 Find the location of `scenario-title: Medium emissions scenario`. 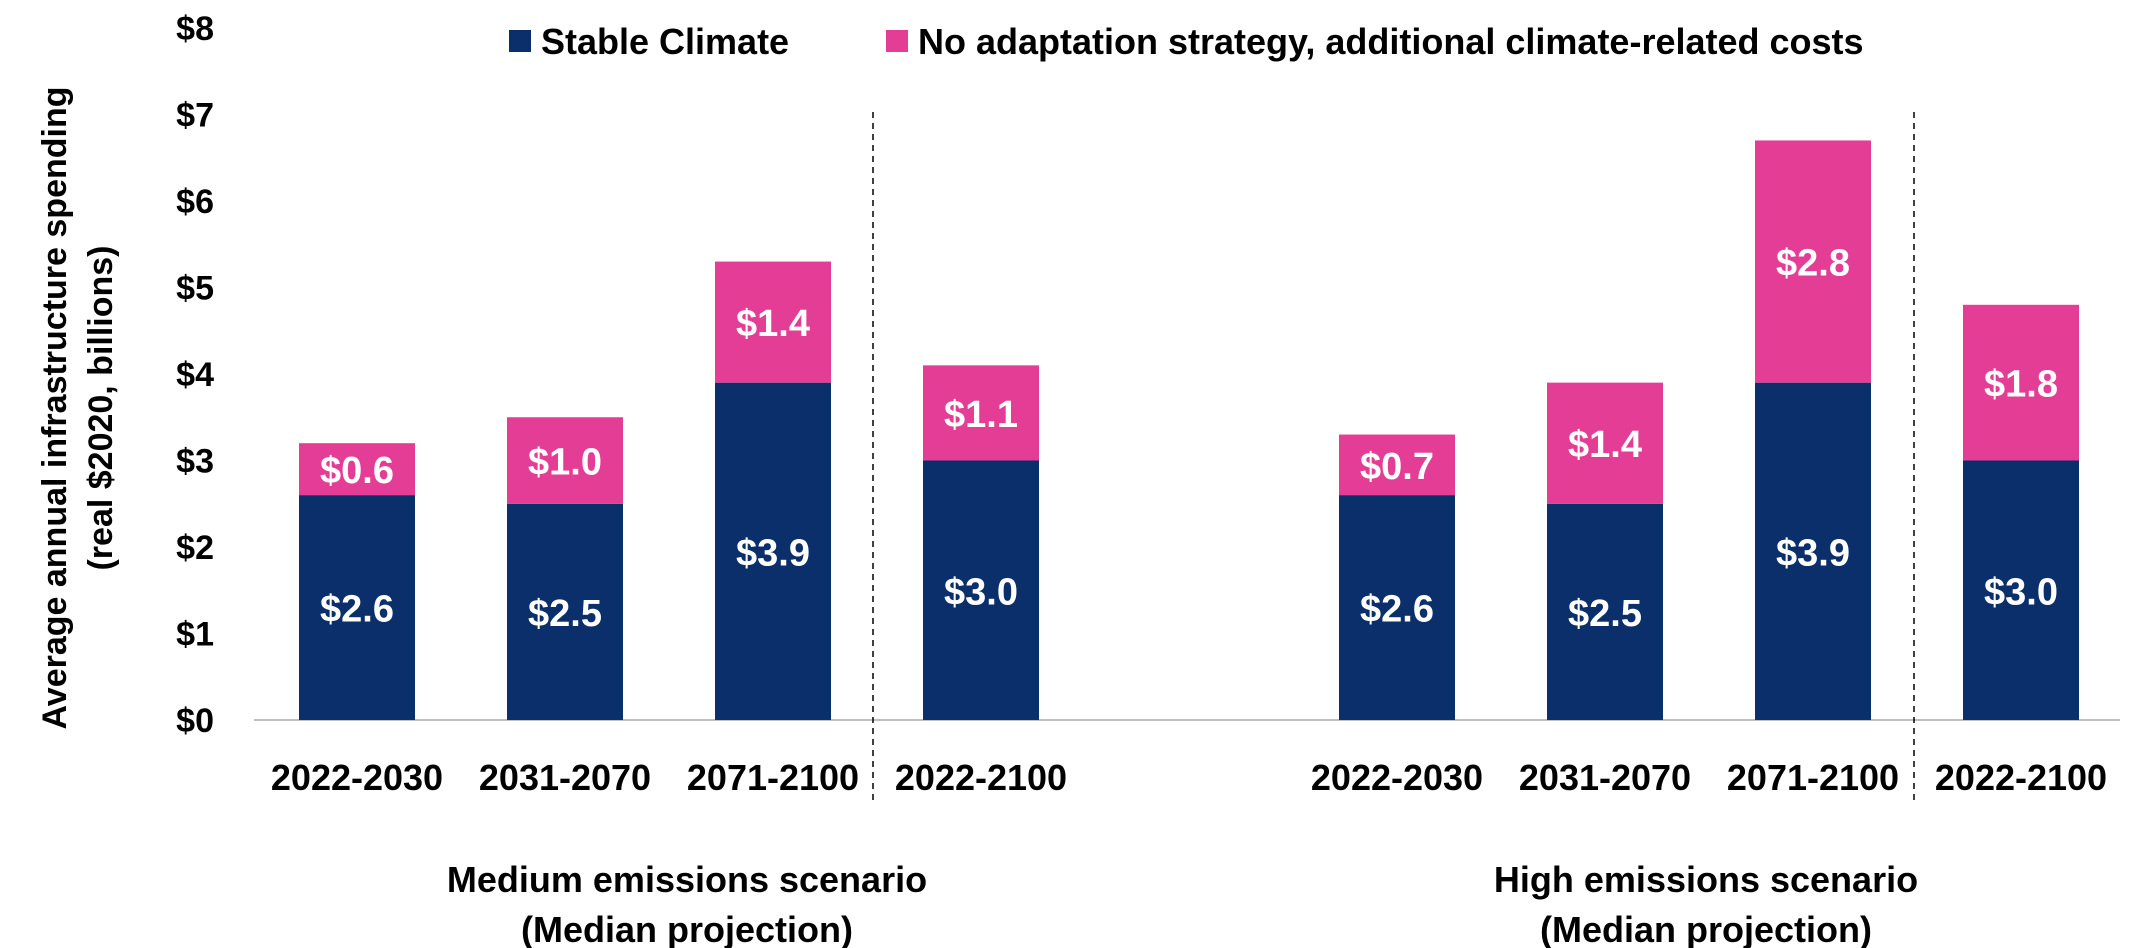

scenario-title: Medium emissions scenario is located at coordinates (687, 879).